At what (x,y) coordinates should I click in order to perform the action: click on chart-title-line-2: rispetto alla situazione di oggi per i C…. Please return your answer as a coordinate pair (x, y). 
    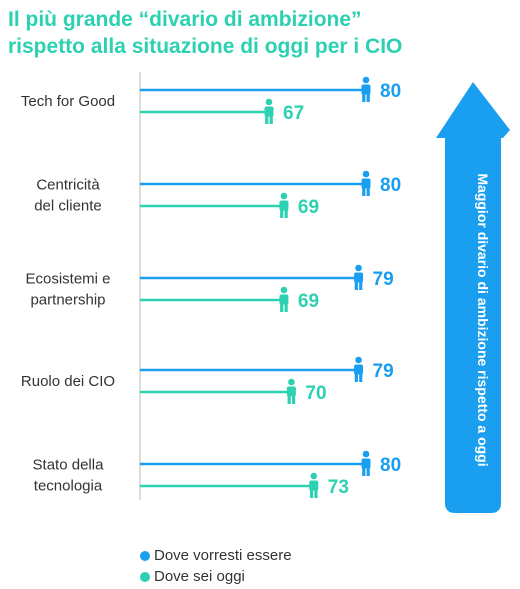
    Looking at the image, I should click on (205, 46).